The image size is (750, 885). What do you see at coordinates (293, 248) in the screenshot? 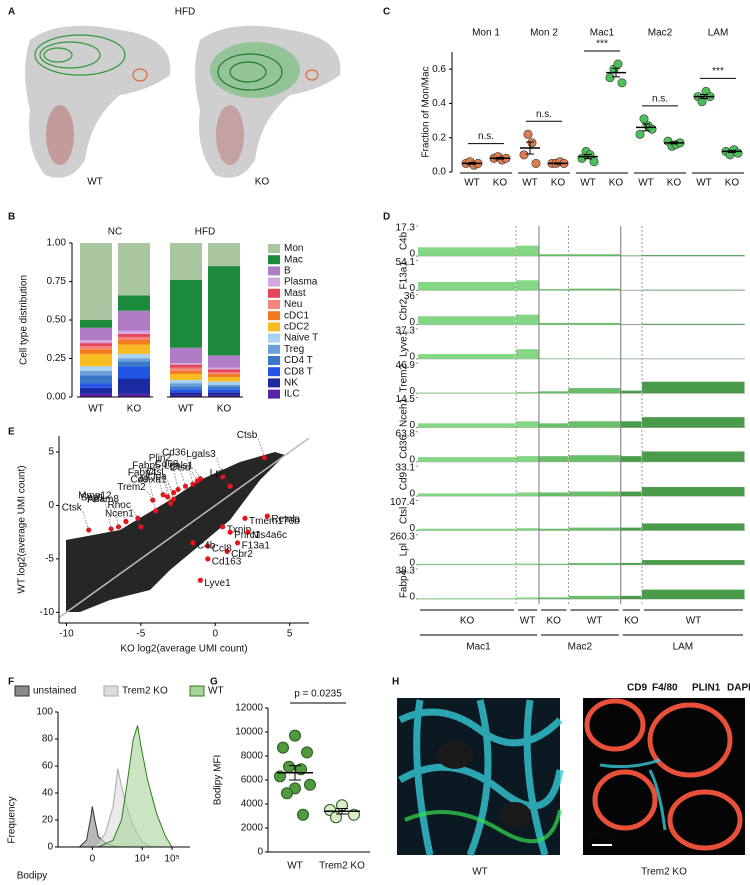
I see `legend-label: Mon` at bounding box center [293, 248].